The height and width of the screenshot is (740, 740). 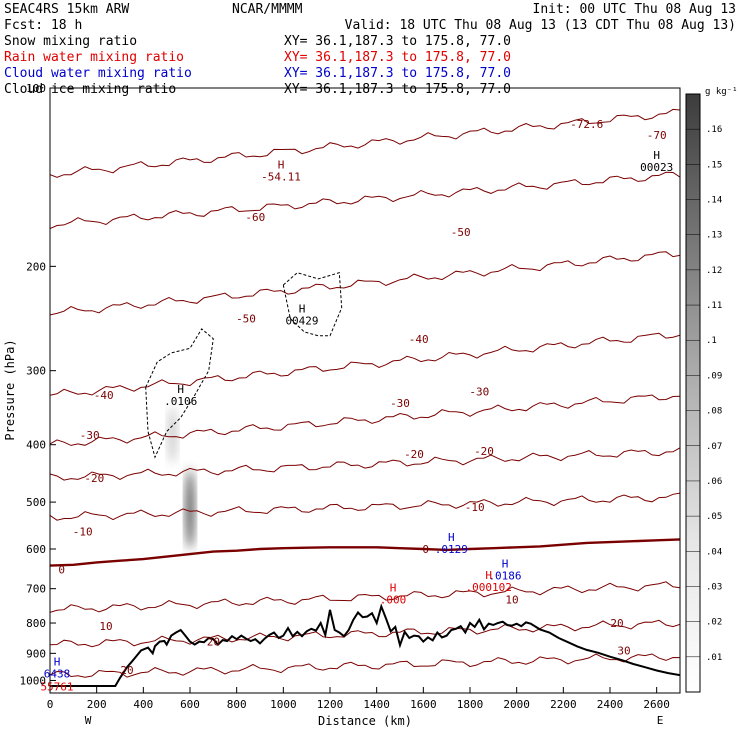 What do you see at coordinates (98, 73) in the screenshot?
I see `legend-cloud-water-name: Cloud water mixing ratio` at bounding box center [98, 73].